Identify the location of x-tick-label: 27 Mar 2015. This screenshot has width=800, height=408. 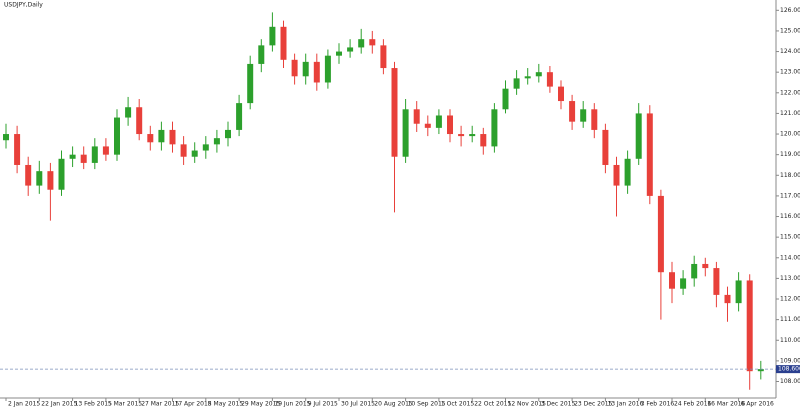
(160, 404).